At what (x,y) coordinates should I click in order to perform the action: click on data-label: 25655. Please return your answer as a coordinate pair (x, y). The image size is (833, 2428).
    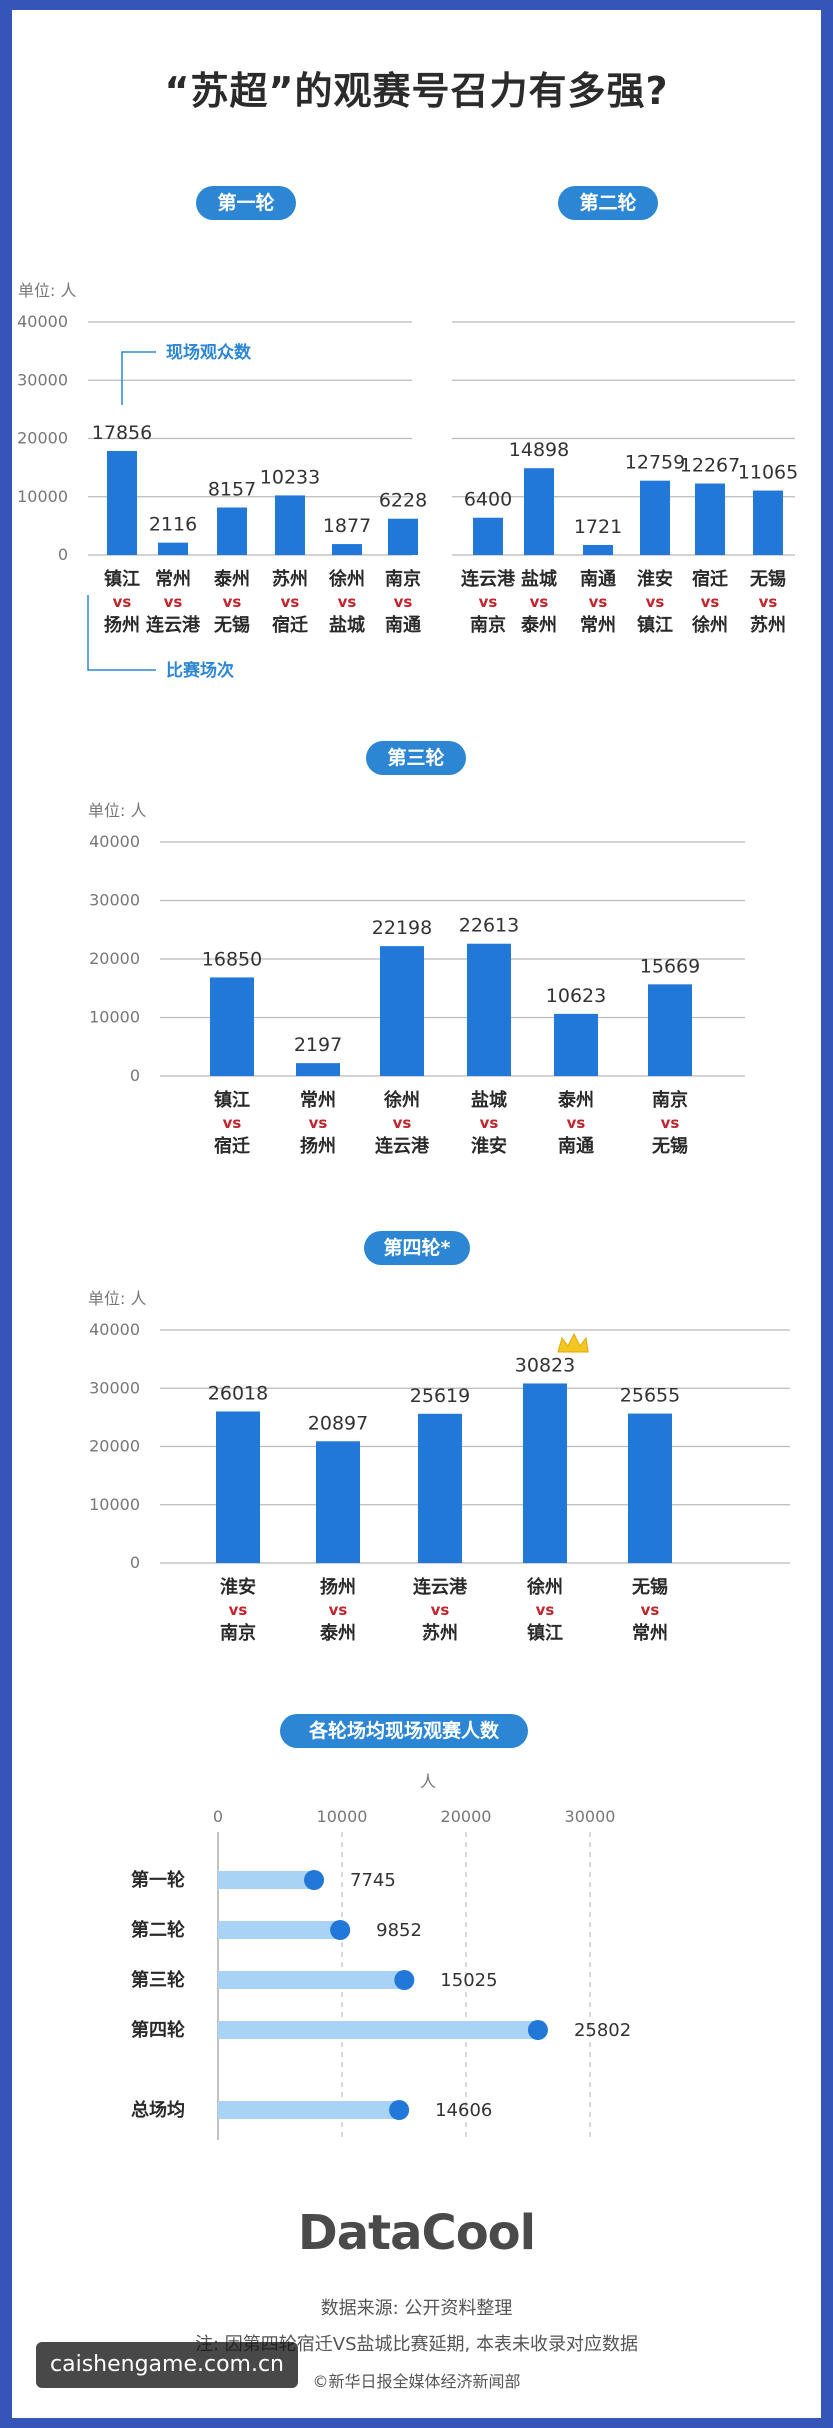
    Looking at the image, I should click on (650, 1396).